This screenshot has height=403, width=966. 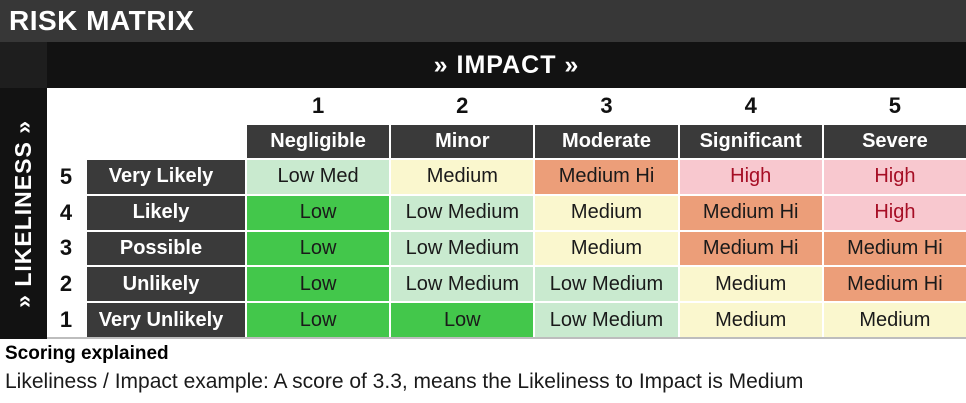 I want to click on axis-corner, so click(x=23, y=65).